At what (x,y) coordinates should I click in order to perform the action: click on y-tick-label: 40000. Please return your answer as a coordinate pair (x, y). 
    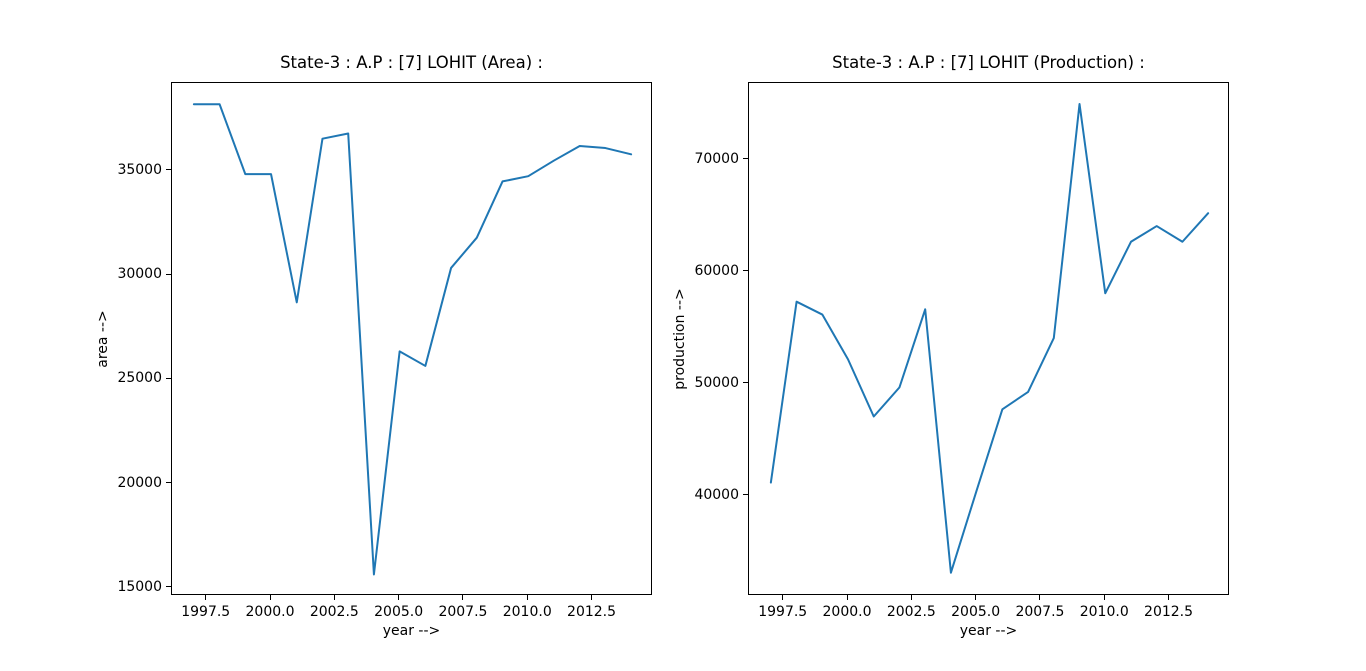
    Looking at the image, I should click on (716, 494).